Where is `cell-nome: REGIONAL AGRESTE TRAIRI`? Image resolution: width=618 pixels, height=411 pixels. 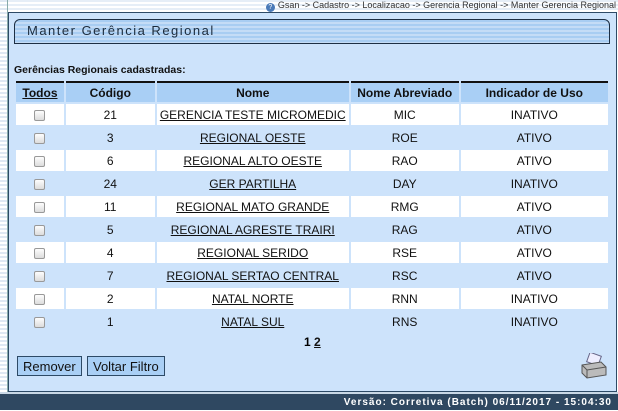 cell-nome: REGIONAL AGRESTE TRAIRI is located at coordinates (252, 229).